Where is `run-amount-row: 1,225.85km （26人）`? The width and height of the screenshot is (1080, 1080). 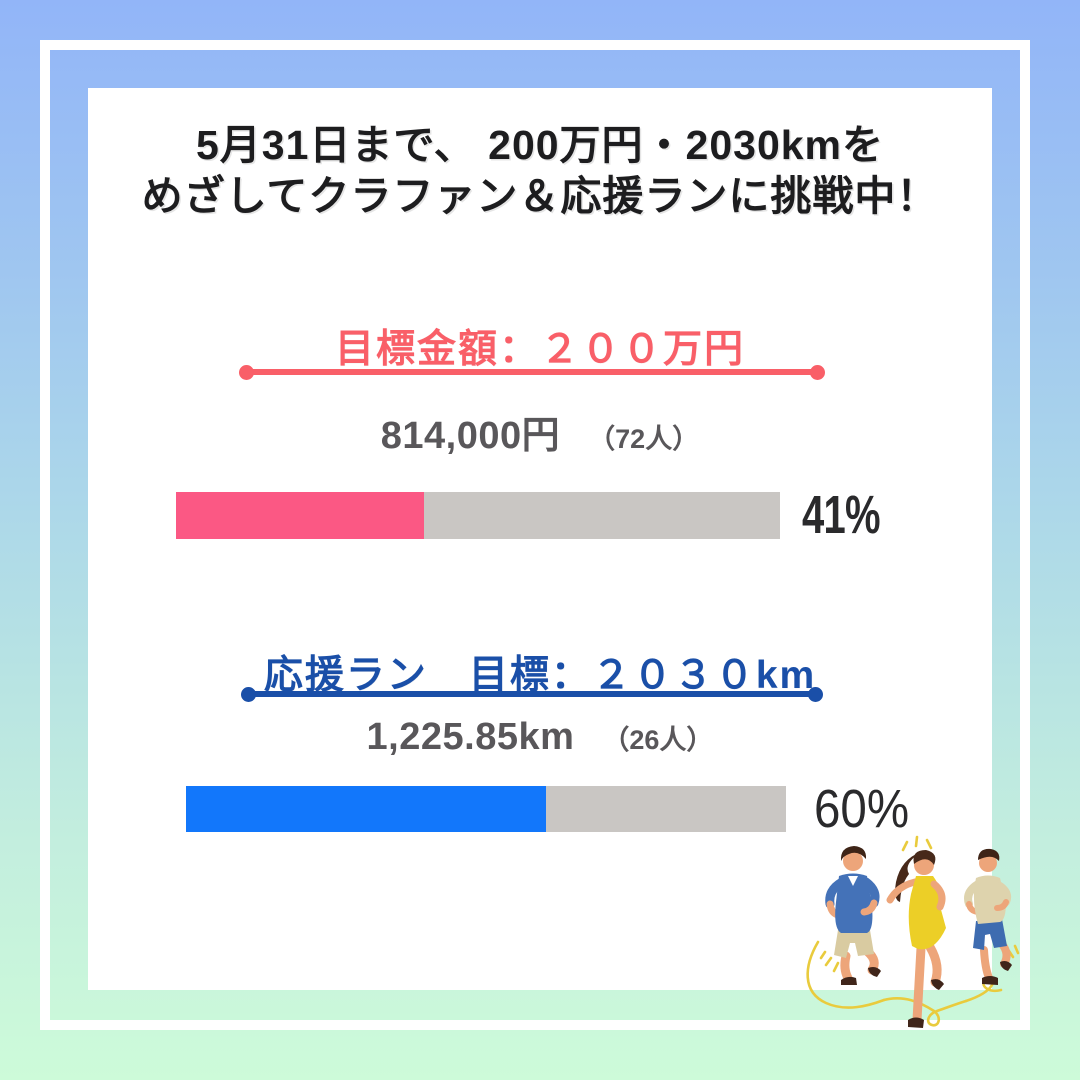 run-amount-row: 1,225.85km （26人） is located at coordinates (540, 737).